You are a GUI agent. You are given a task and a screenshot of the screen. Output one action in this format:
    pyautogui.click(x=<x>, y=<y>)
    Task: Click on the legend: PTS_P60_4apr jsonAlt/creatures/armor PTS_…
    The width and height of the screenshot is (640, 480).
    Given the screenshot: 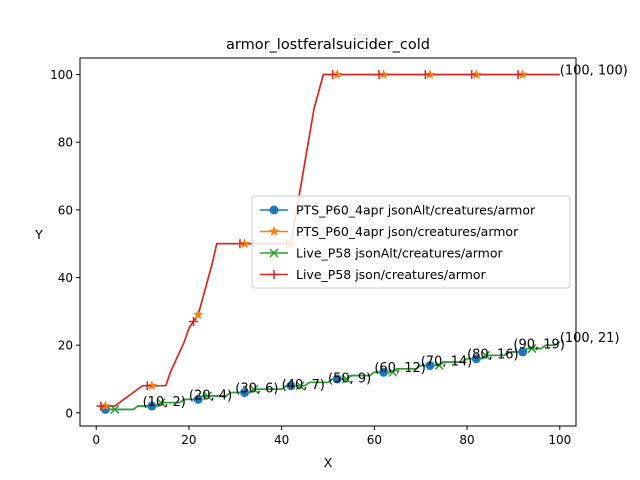 What is the action you would take?
    pyautogui.click(x=411, y=242)
    